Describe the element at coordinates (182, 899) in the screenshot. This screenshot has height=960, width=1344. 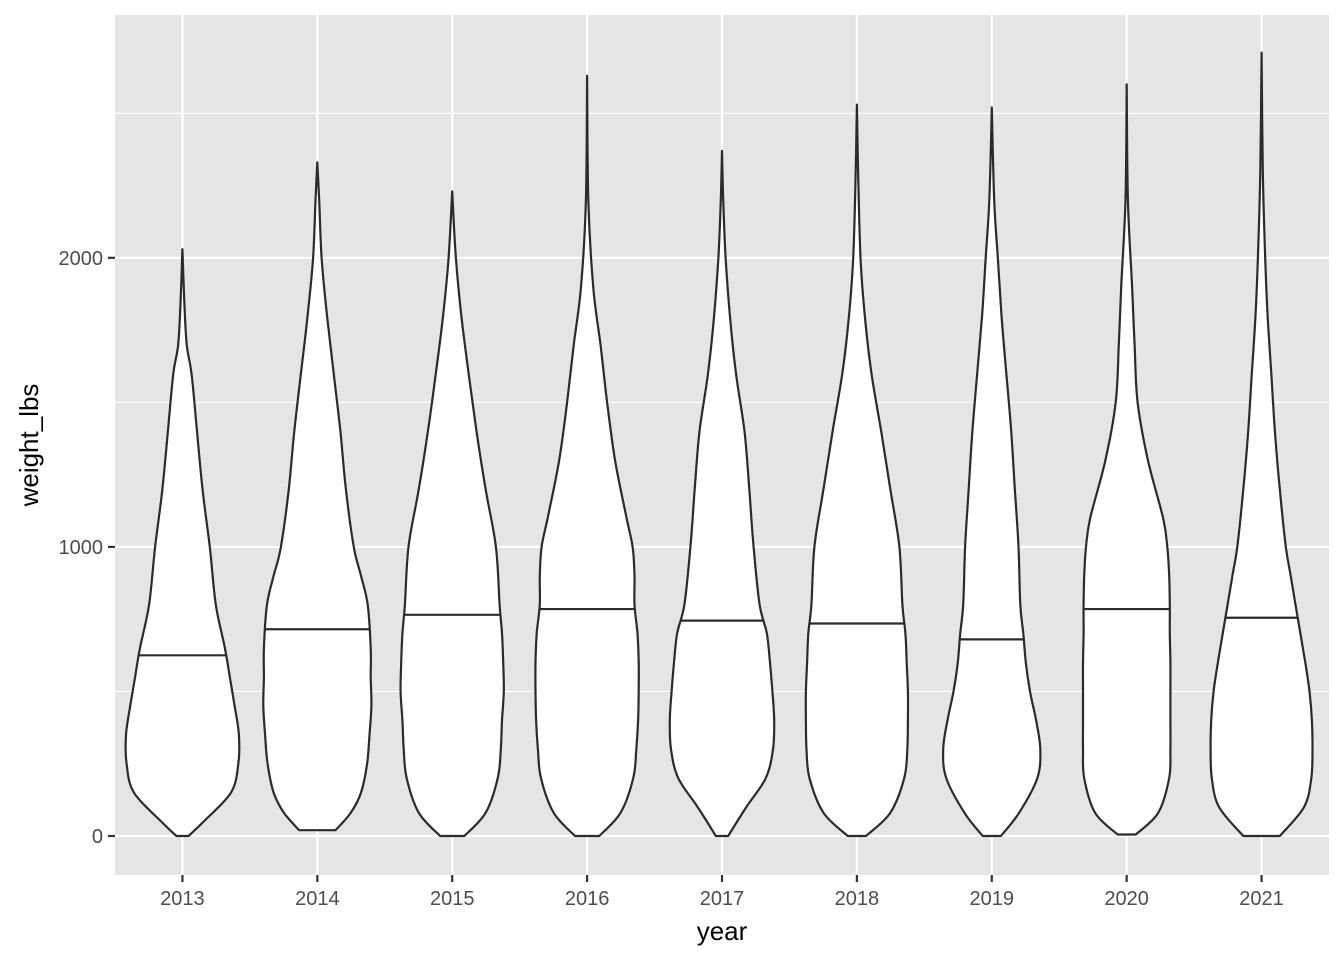
I see `x-tick-label-2013: 2013` at that location.